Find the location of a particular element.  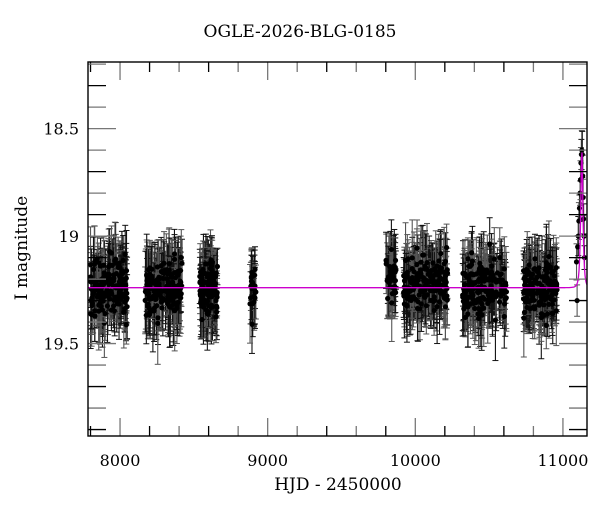

svg-text: 9000 is located at coordinates (267, 460).